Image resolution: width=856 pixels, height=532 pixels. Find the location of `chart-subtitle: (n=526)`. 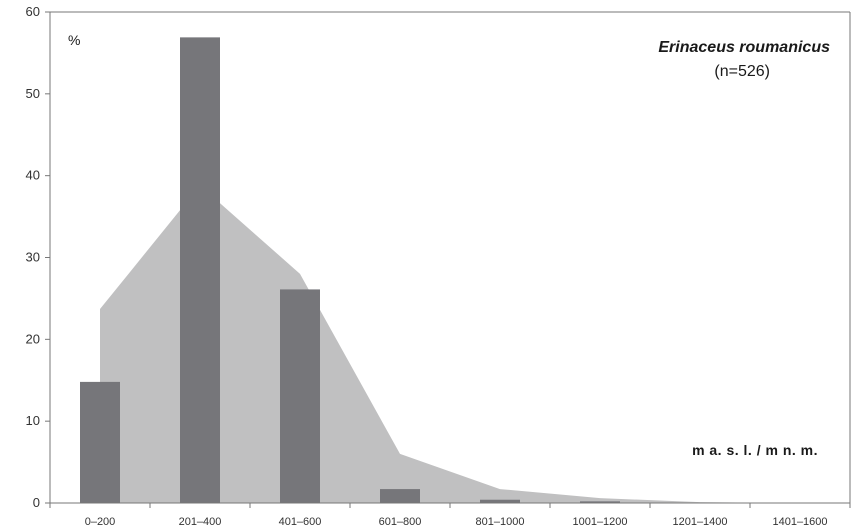

chart-subtitle: (n=526) is located at coordinates (742, 71).